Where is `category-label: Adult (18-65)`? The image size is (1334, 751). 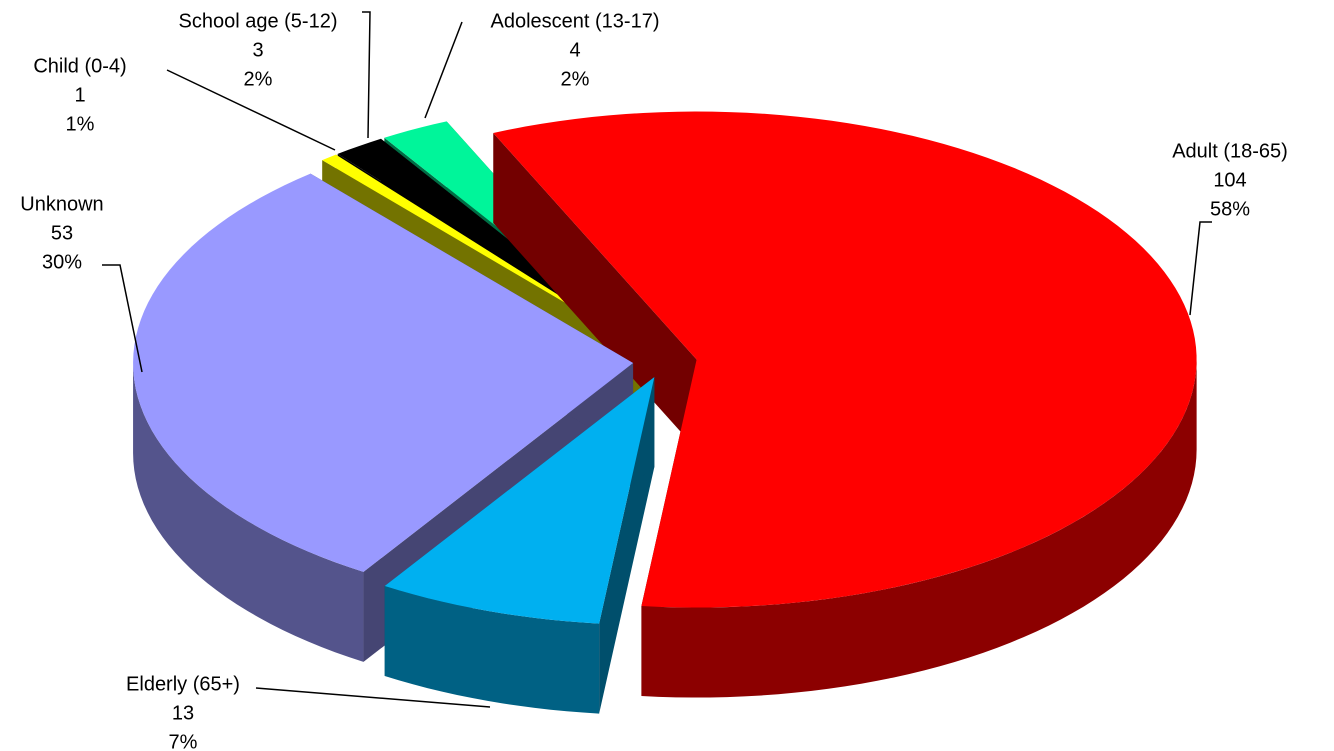
category-label: Adult (18-65) is located at coordinates (1230, 151).